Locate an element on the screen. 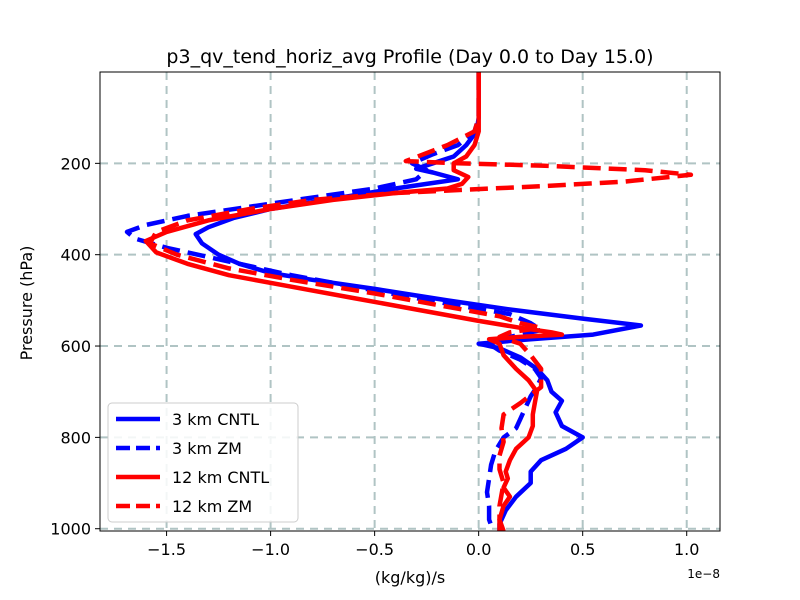 The width and height of the screenshot is (800, 600). x-tick-label: 1.0 is located at coordinates (686, 549).